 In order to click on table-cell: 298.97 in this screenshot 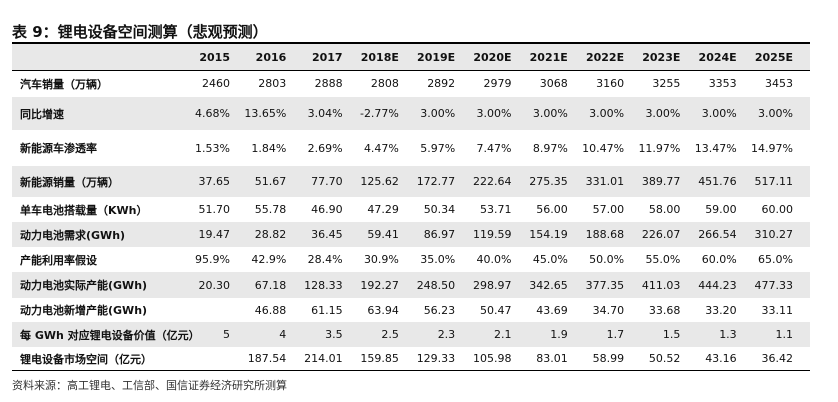, I will do `click(492, 285)`.